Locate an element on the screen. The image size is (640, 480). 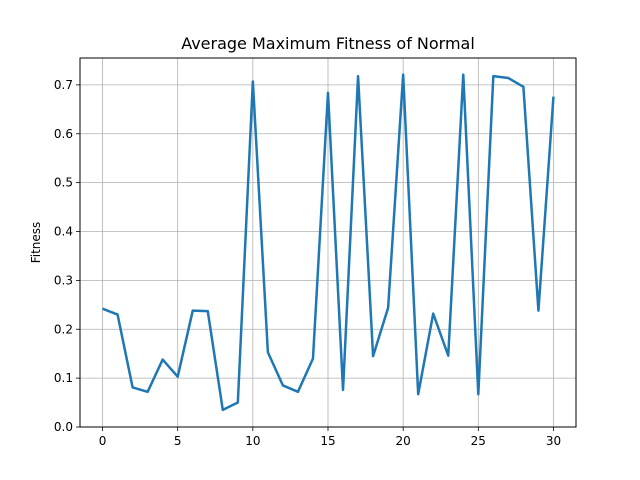
x-tick-label: 0 is located at coordinates (103, 441).